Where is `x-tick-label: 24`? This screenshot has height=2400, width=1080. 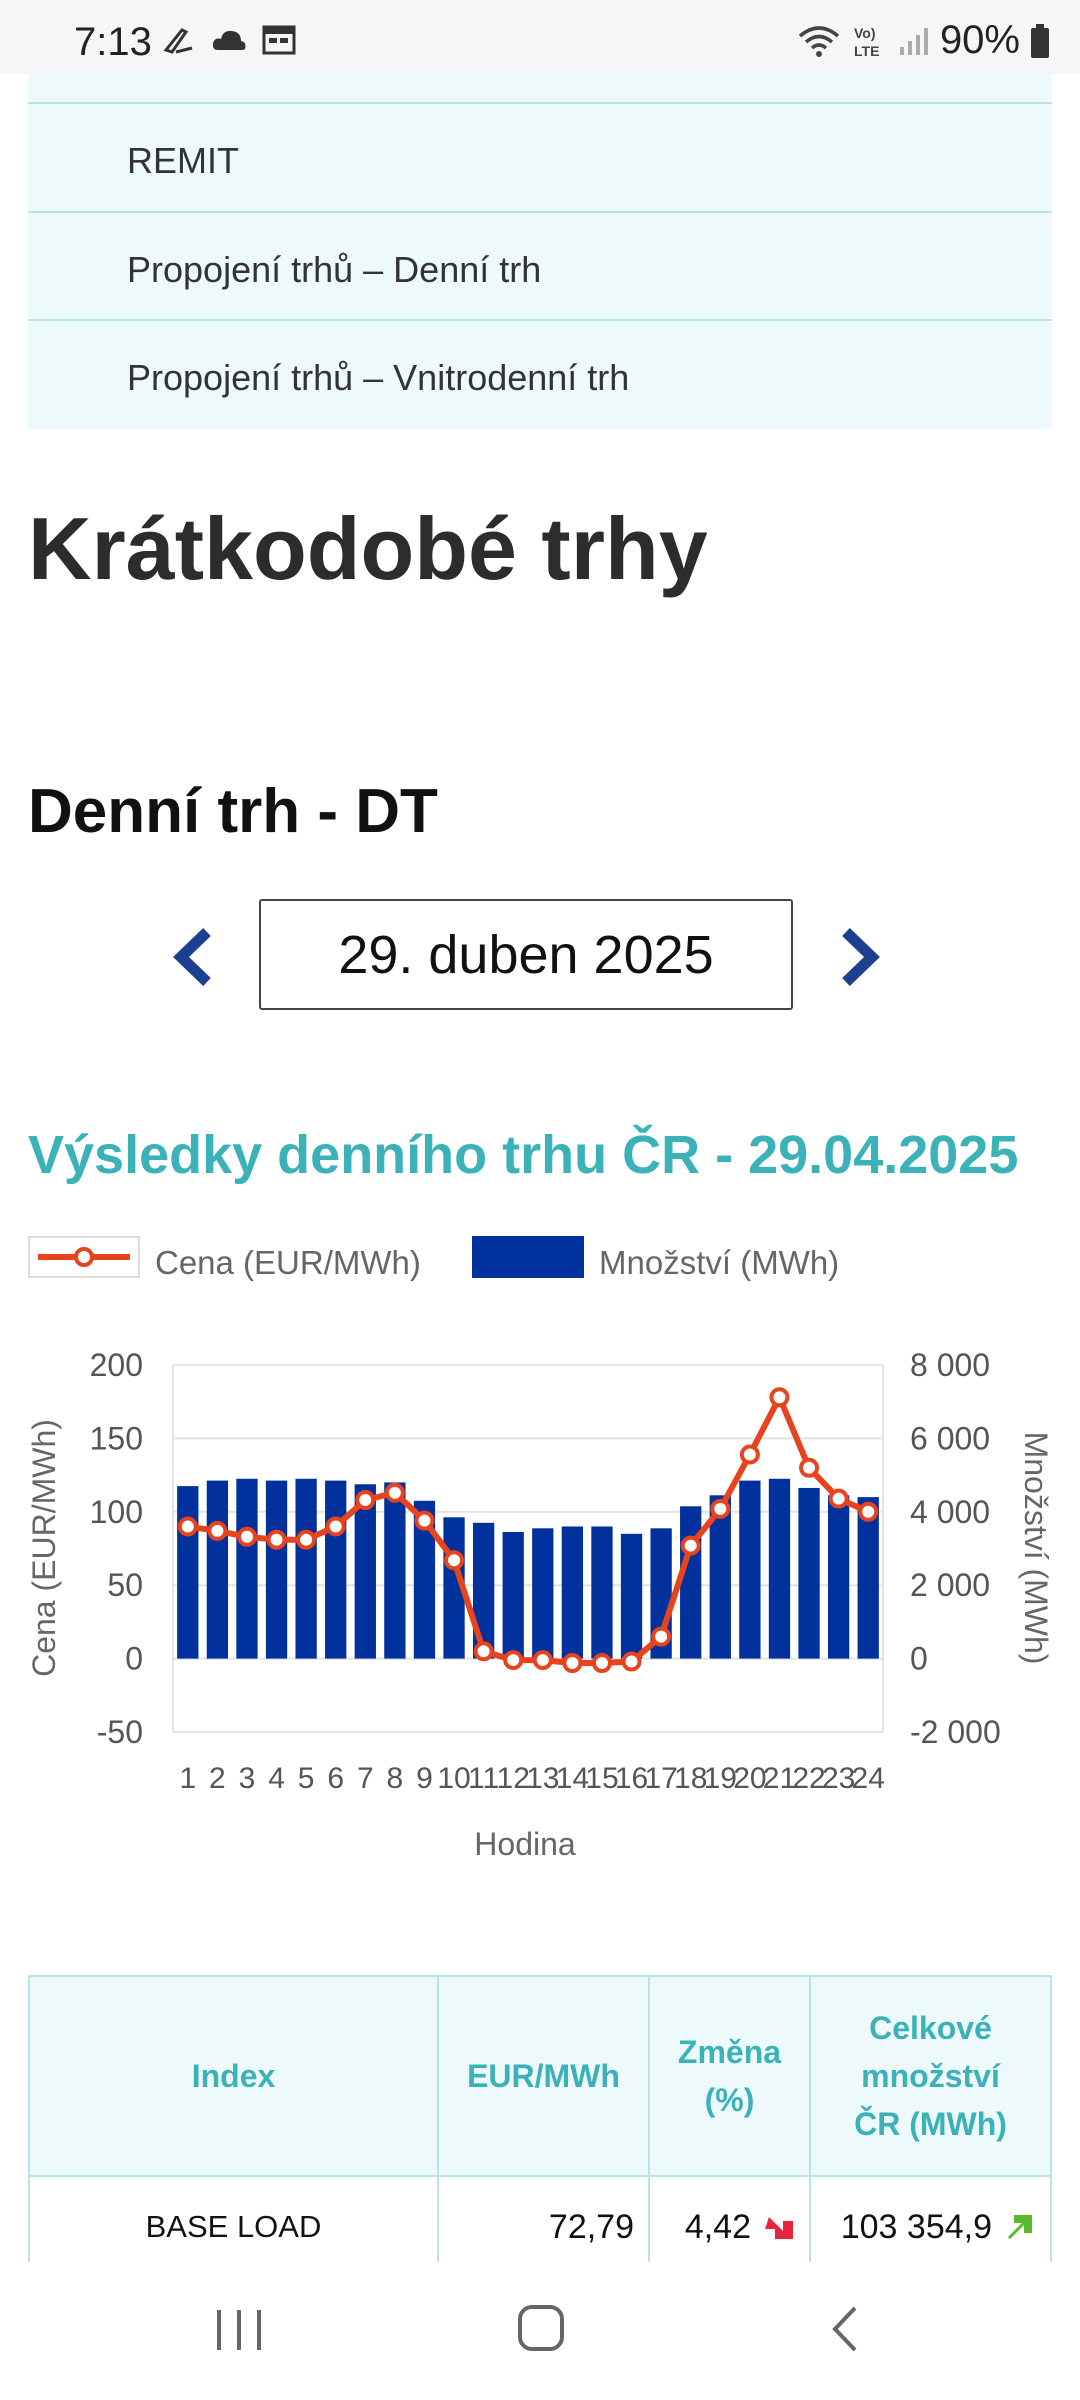 x-tick-label: 24 is located at coordinates (868, 1778).